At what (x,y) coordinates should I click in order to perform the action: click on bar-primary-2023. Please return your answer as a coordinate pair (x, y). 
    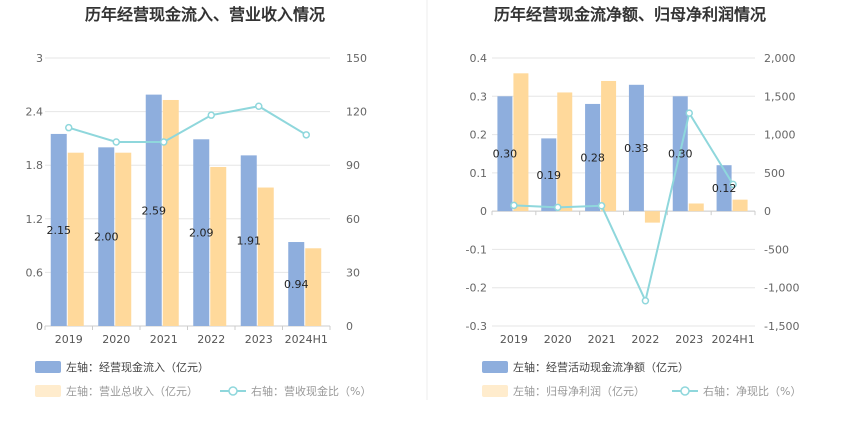
    Looking at the image, I should click on (248, 240).